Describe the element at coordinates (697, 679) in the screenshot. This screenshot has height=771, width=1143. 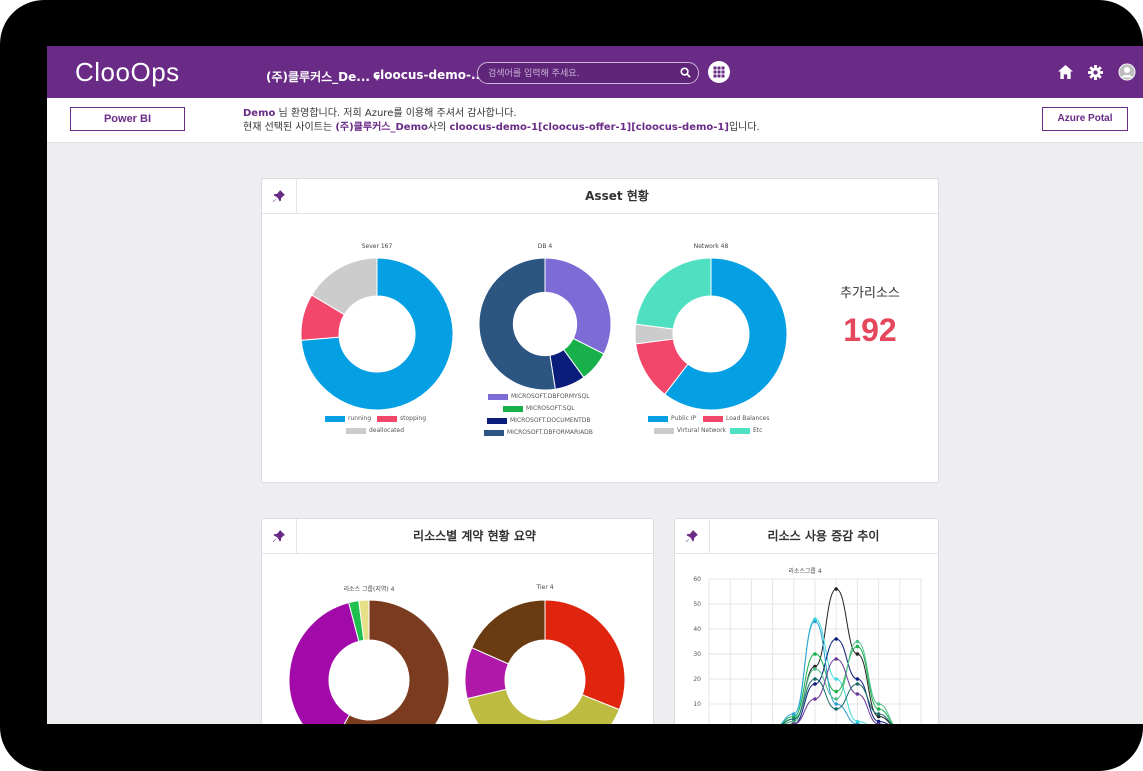
I see `y-tick-label: 20` at that location.